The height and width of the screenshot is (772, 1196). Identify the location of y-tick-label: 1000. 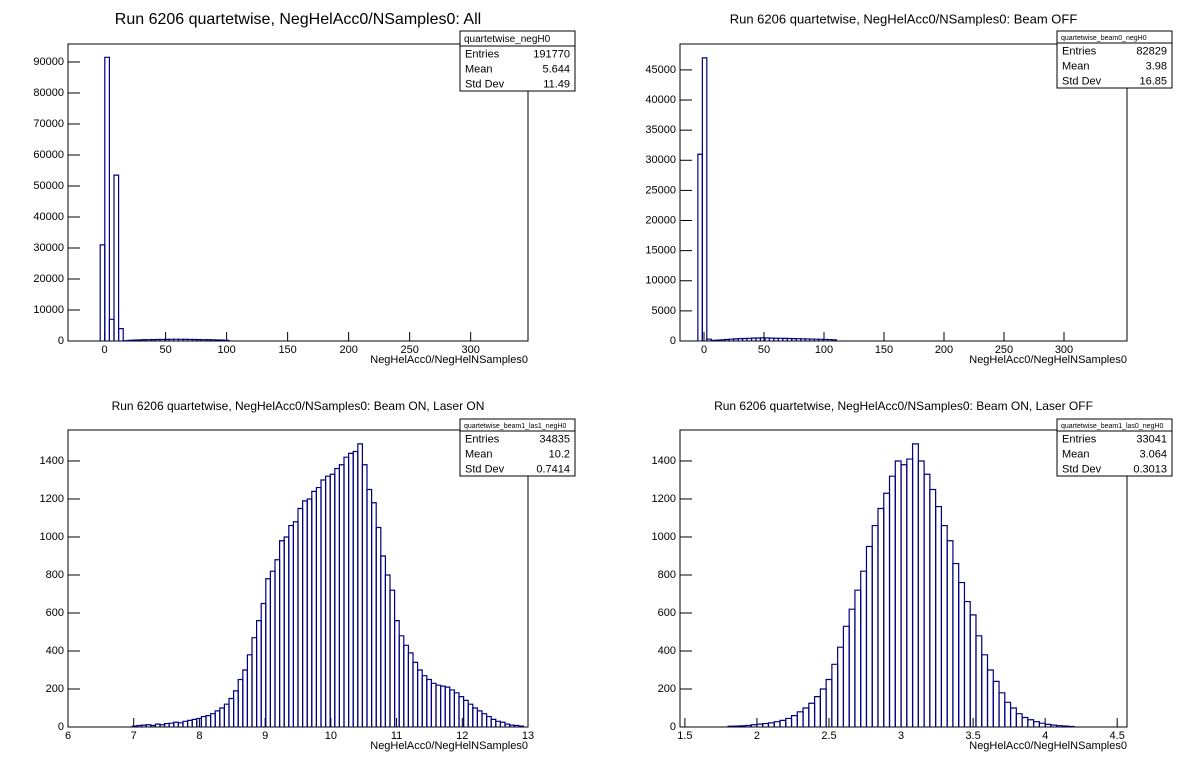
(664, 537).